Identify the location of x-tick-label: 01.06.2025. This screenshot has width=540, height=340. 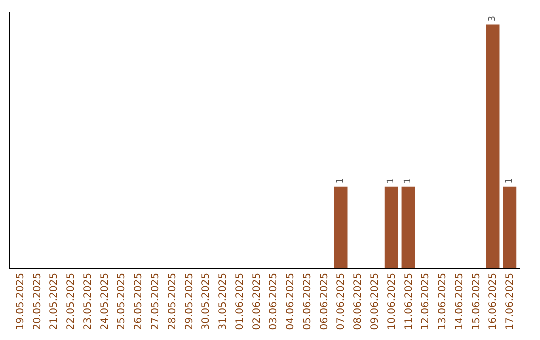
(240, 301).